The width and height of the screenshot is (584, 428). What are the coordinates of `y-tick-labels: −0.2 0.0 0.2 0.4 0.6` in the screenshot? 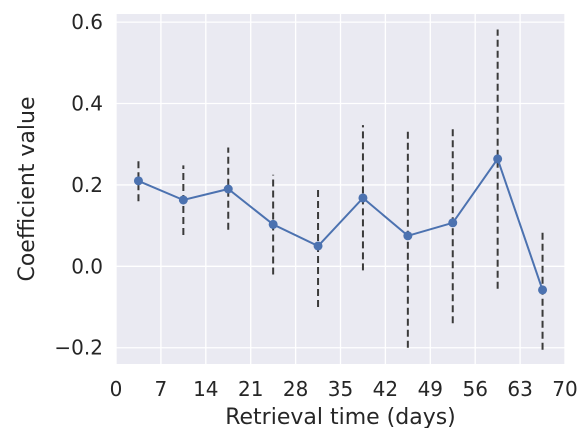 It's located at (78, 185).